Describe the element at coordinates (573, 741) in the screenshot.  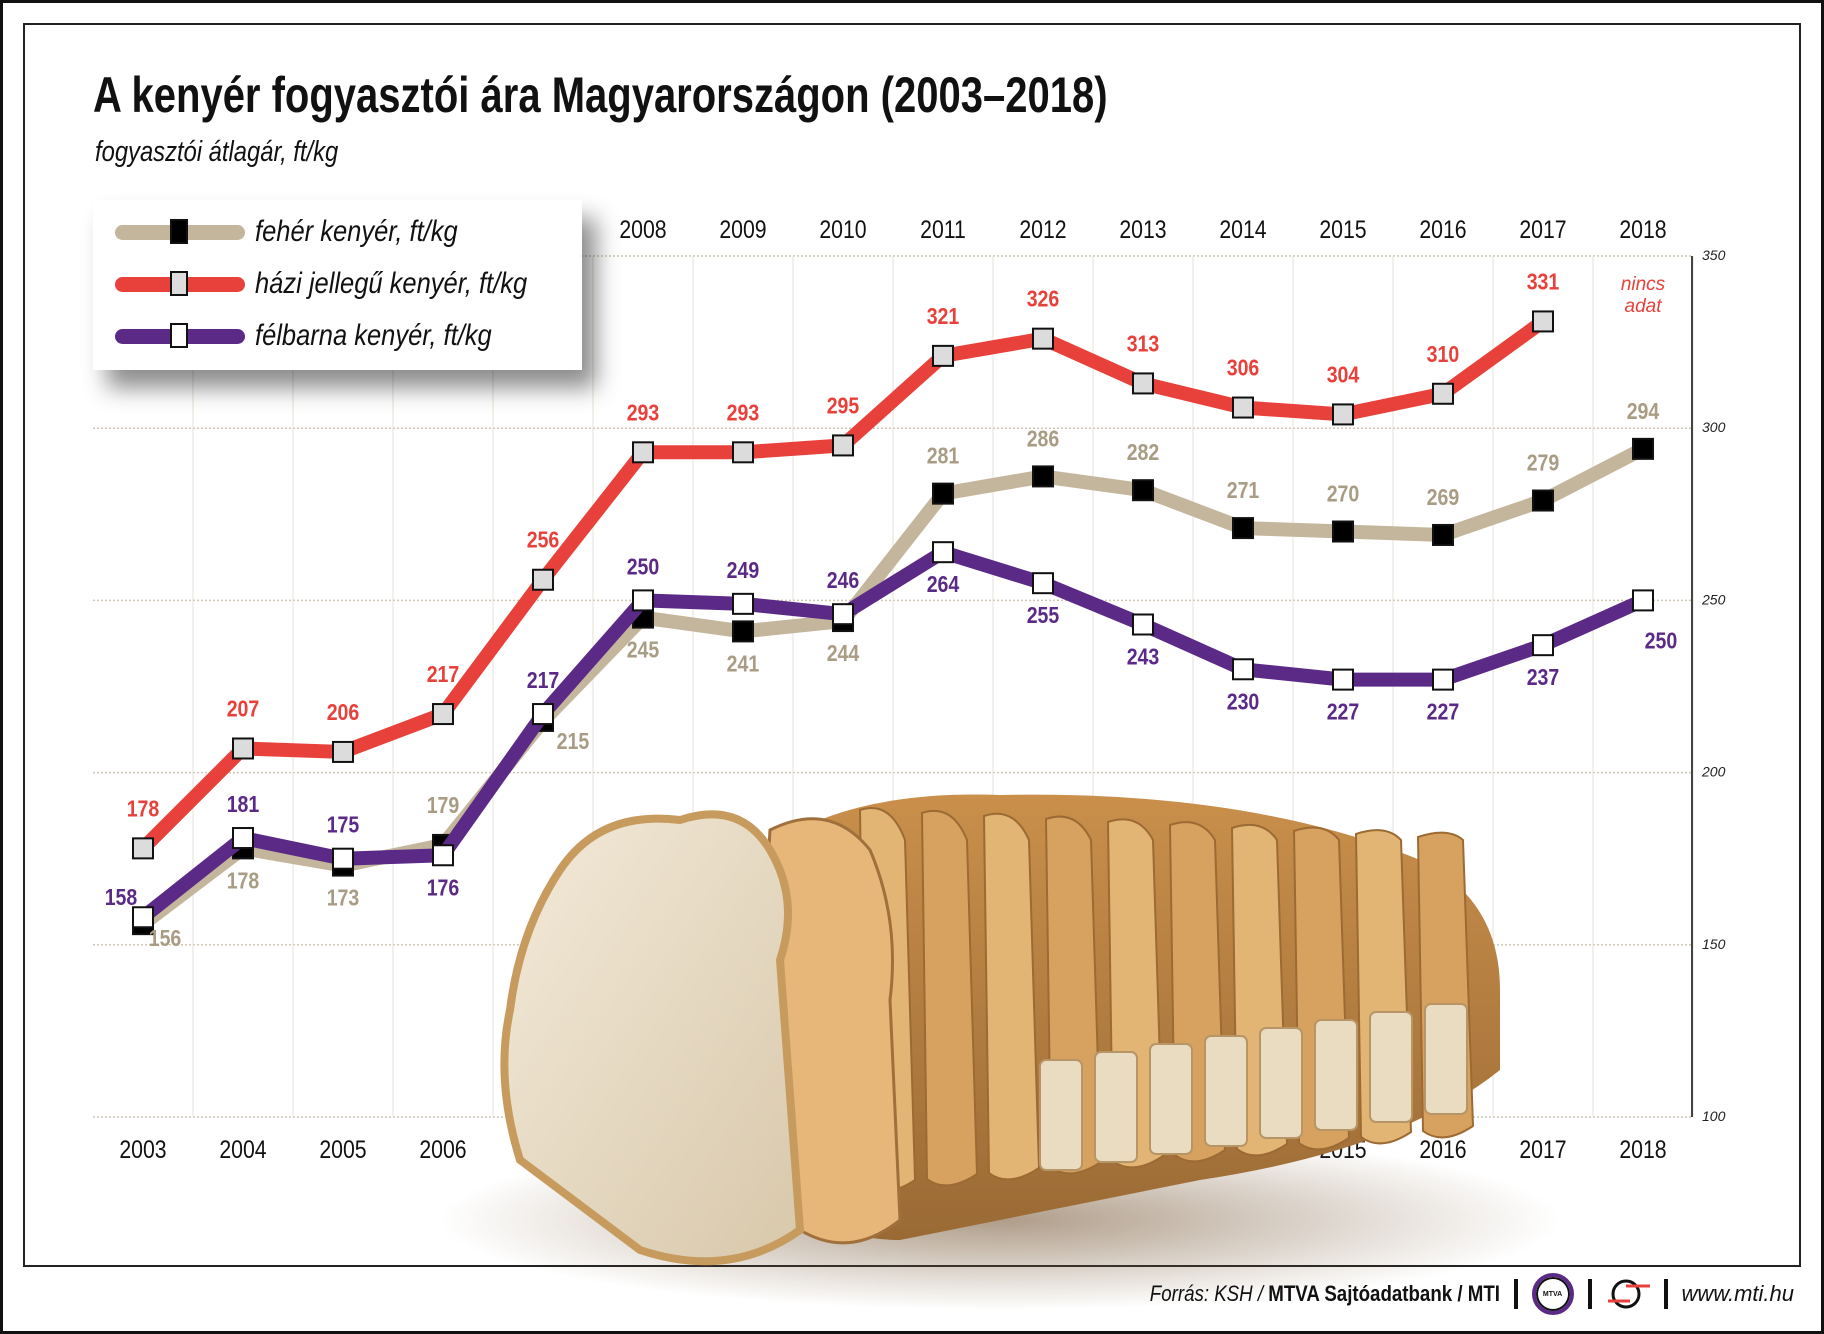
I see `data-label: 215` at that location.